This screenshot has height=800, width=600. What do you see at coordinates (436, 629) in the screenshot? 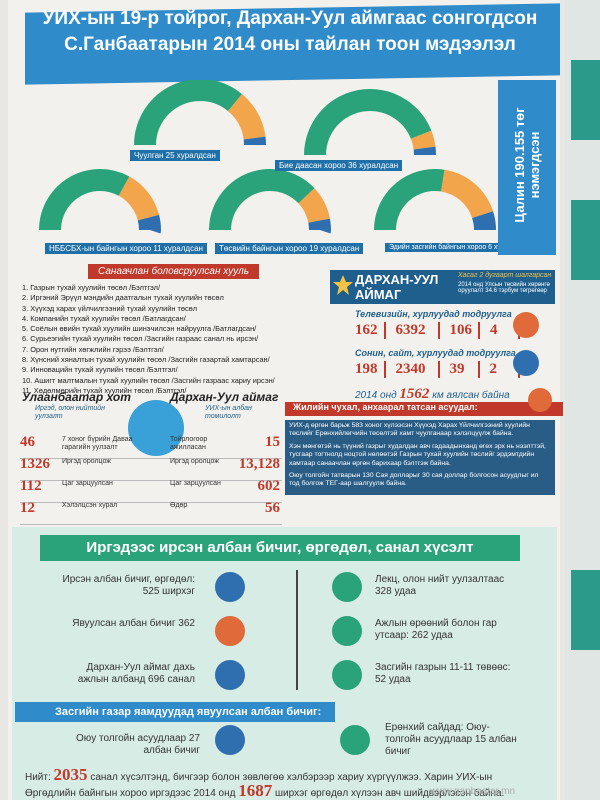
I see `letter-item: Ажлын өрөөний болон гар утсаар: 262 удаа` at bounding box center [436, 629].